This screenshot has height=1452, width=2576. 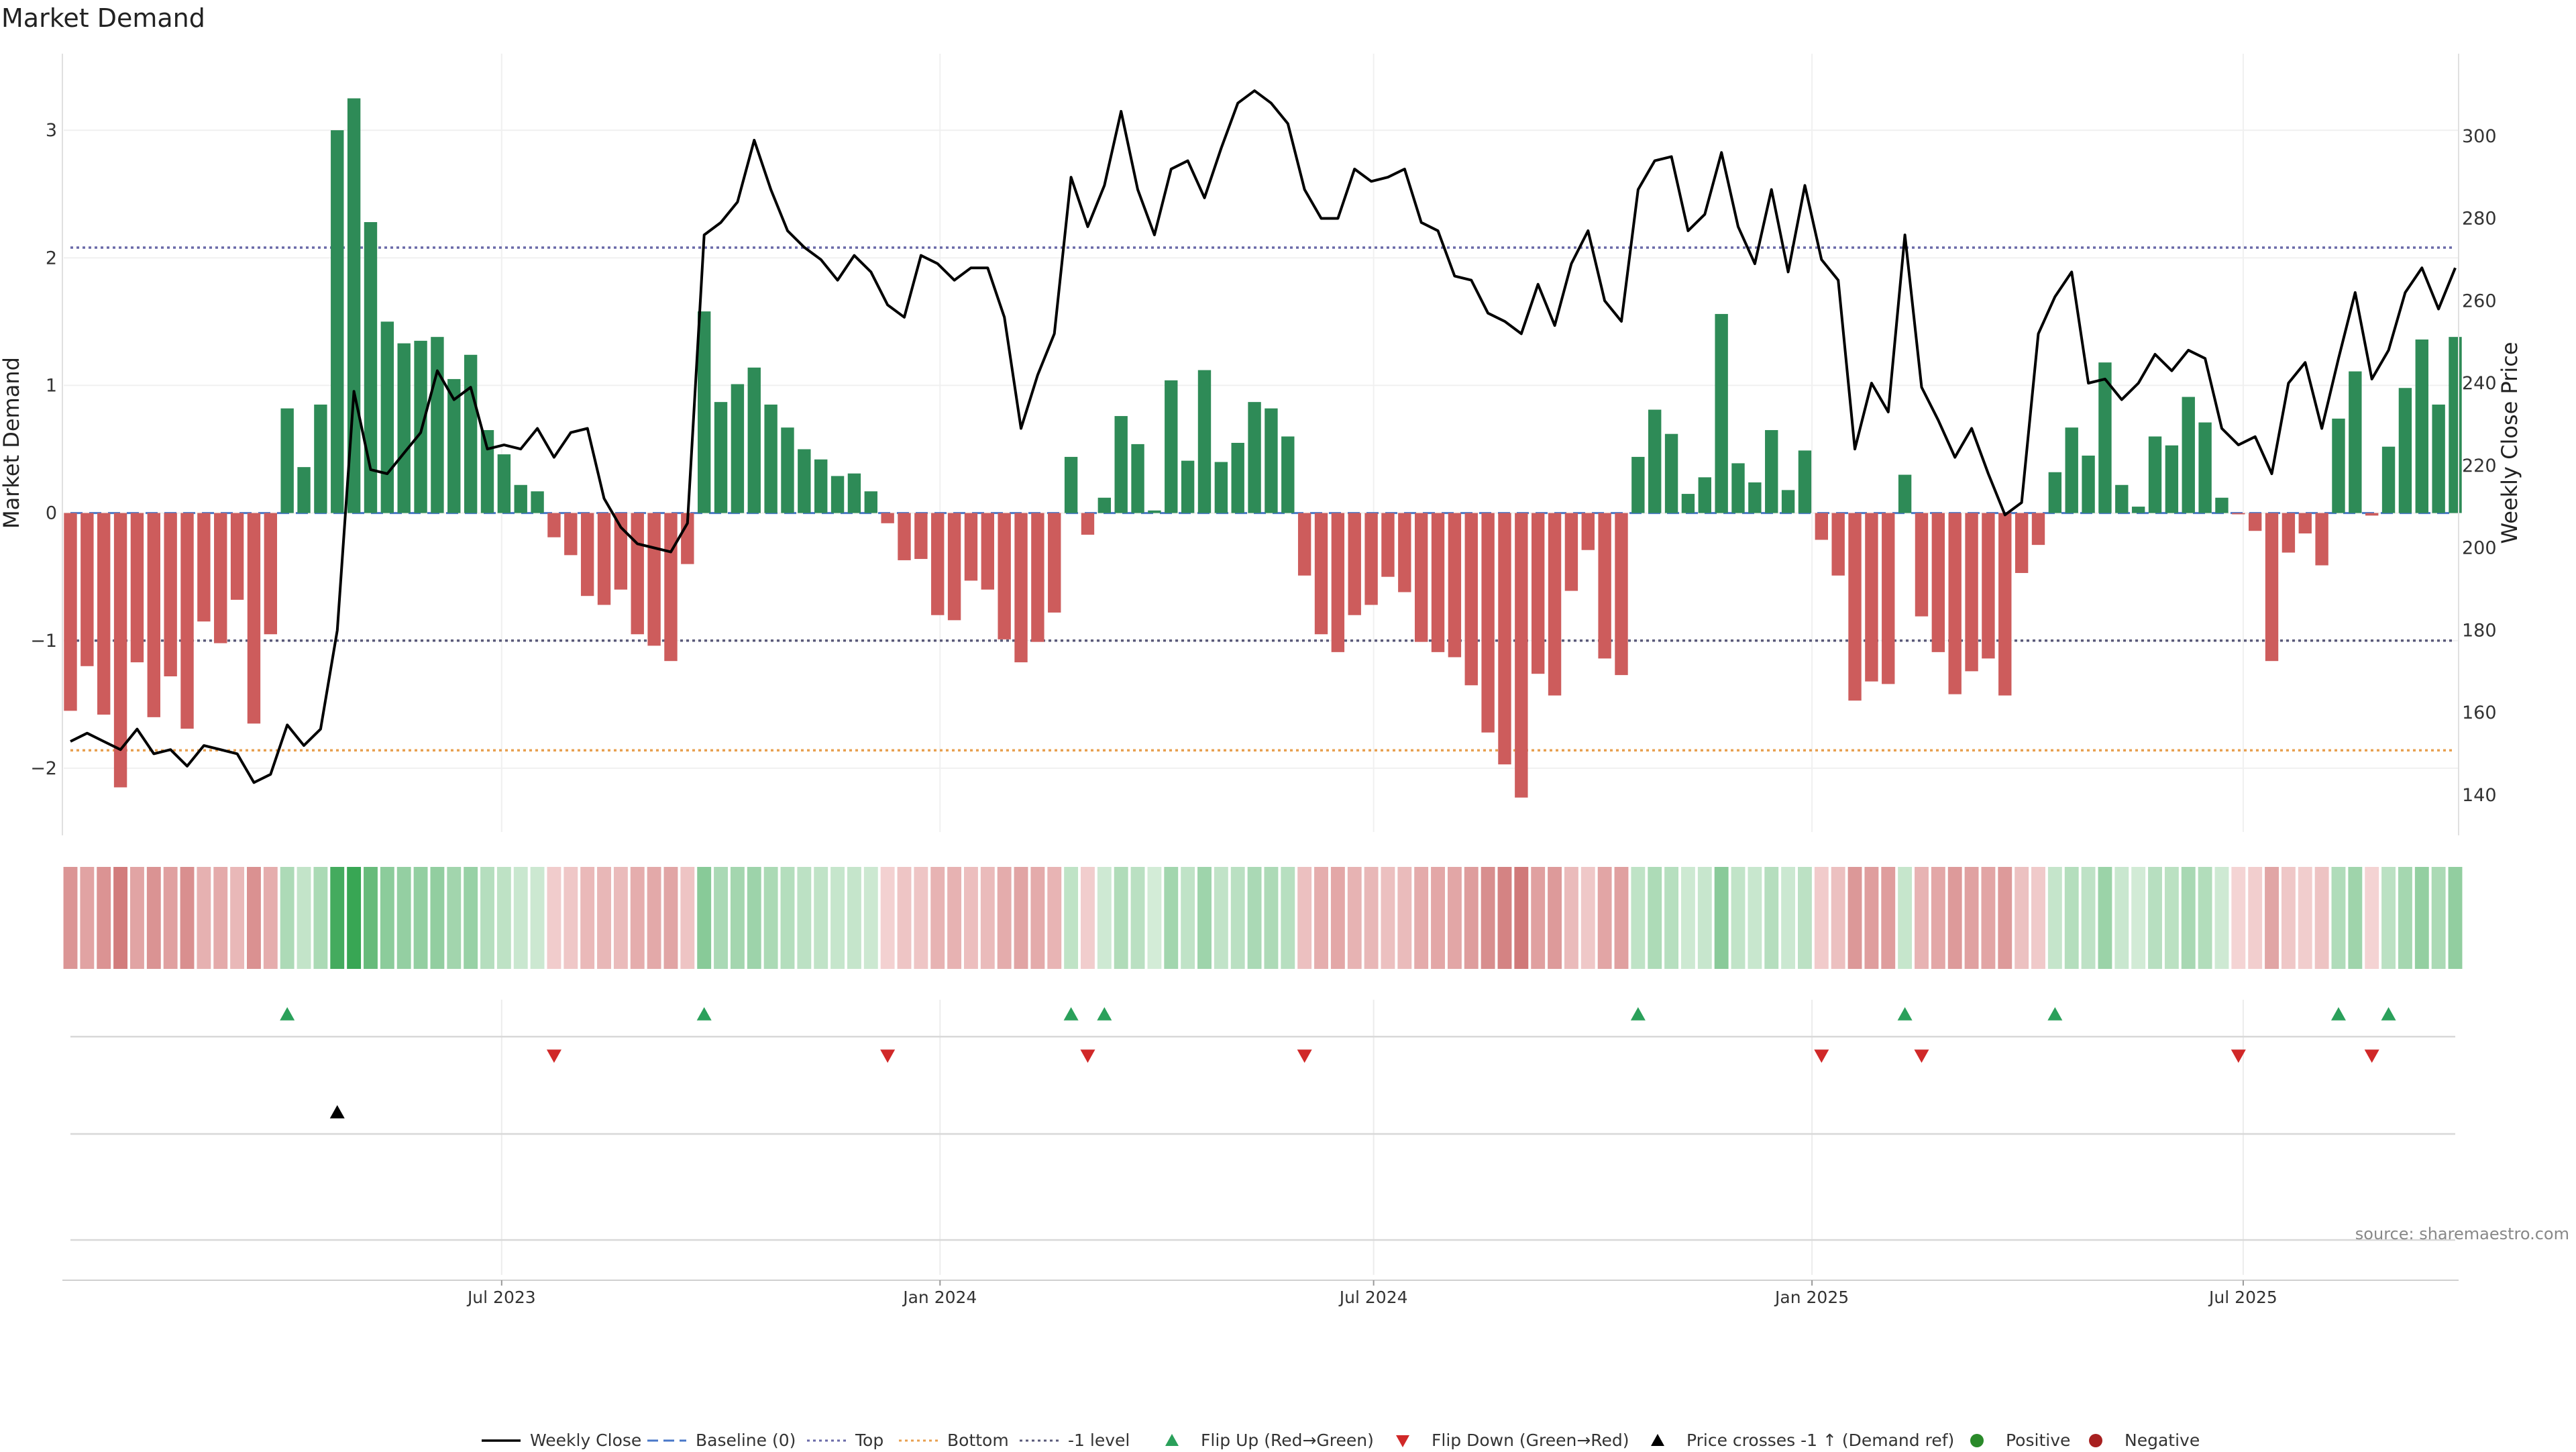 What do you see at coordinates (2479, 713) in the screenshot?
I see `right-tick-label: 160` at bounding box center [2479, 713].